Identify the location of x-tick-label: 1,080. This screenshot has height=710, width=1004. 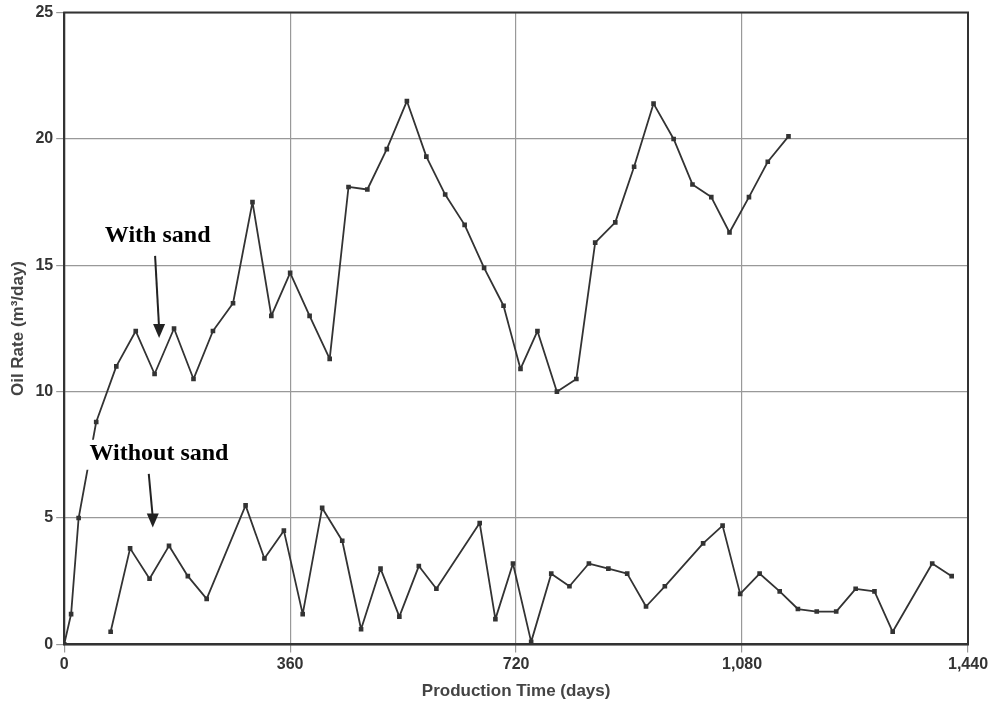
(742, 664).